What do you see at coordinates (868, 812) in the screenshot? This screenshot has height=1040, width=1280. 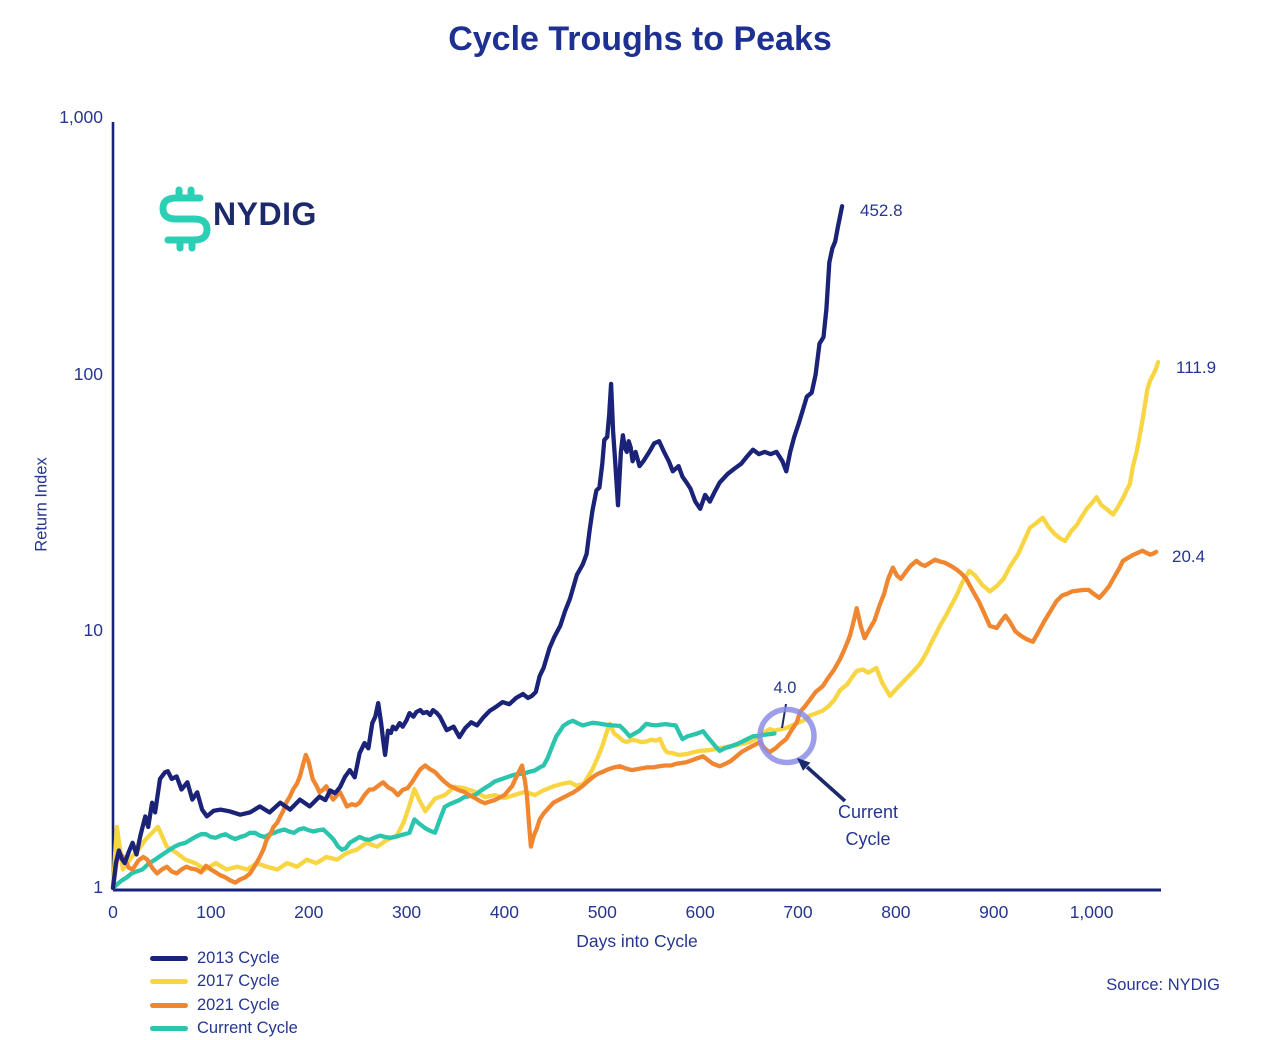 I see `current-cycle-annotation-line1: Current` at bounding box center [868, 812].